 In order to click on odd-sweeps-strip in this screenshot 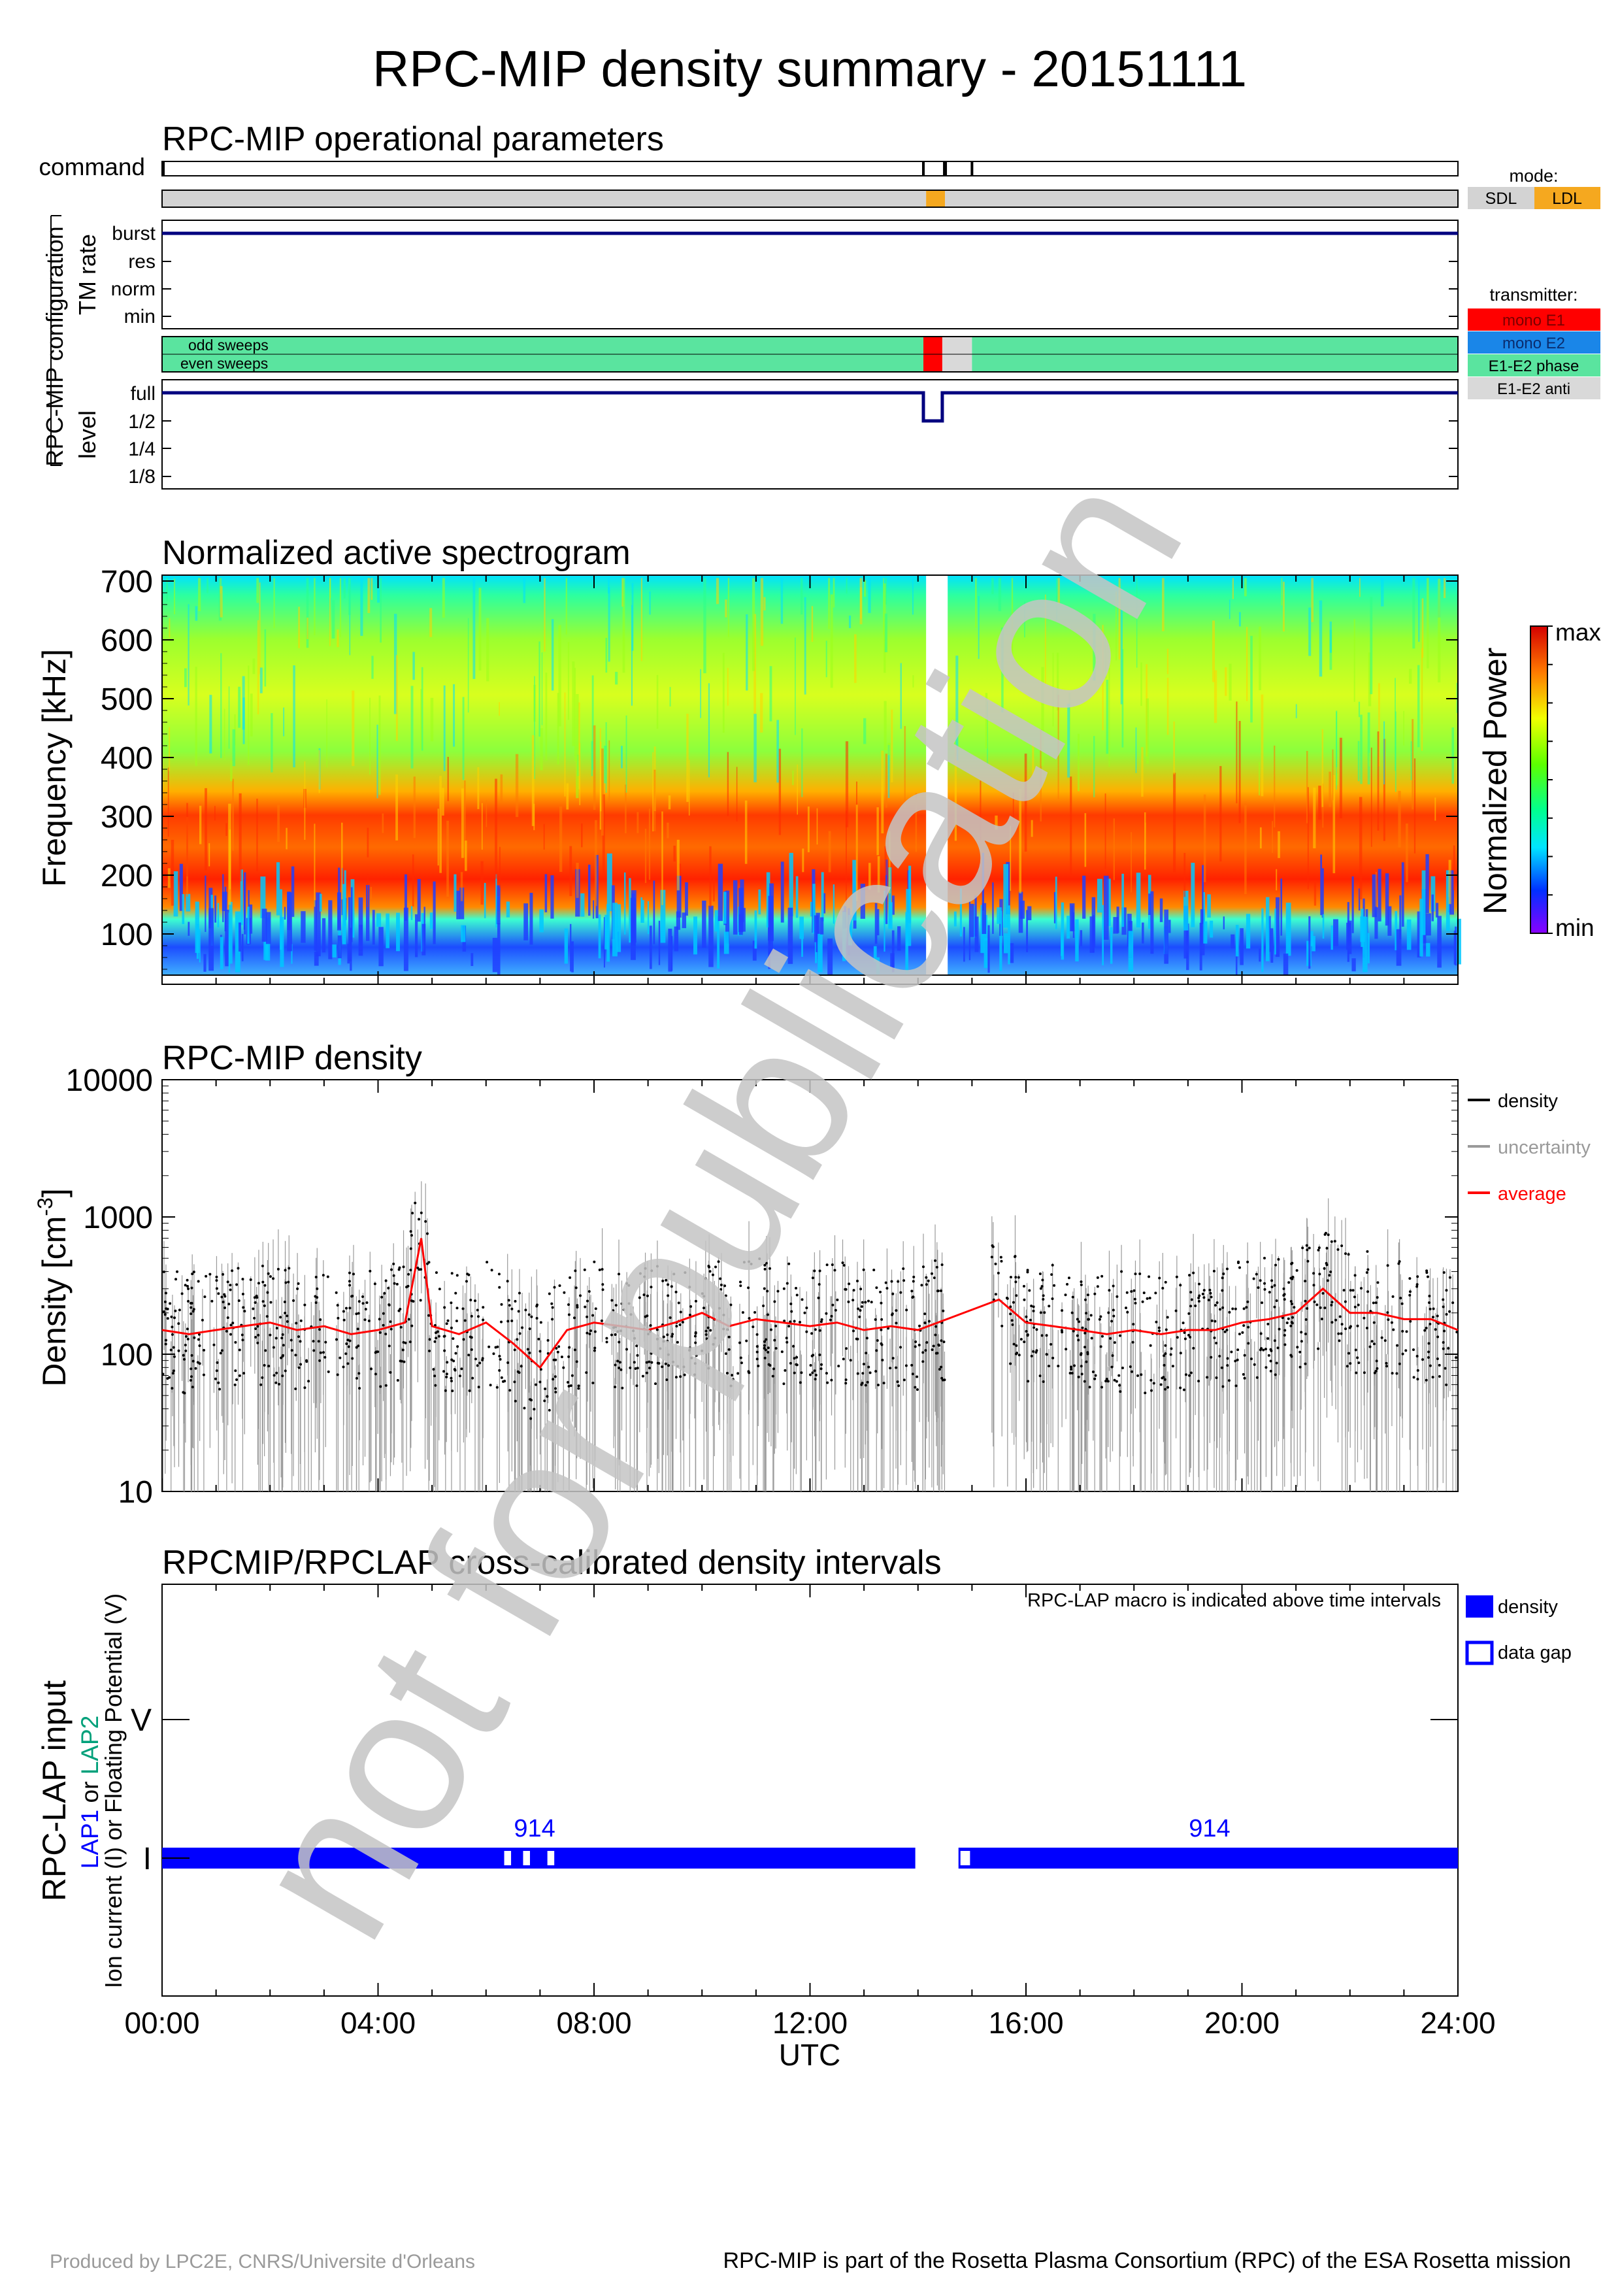, I will do `click(810, 345)`.